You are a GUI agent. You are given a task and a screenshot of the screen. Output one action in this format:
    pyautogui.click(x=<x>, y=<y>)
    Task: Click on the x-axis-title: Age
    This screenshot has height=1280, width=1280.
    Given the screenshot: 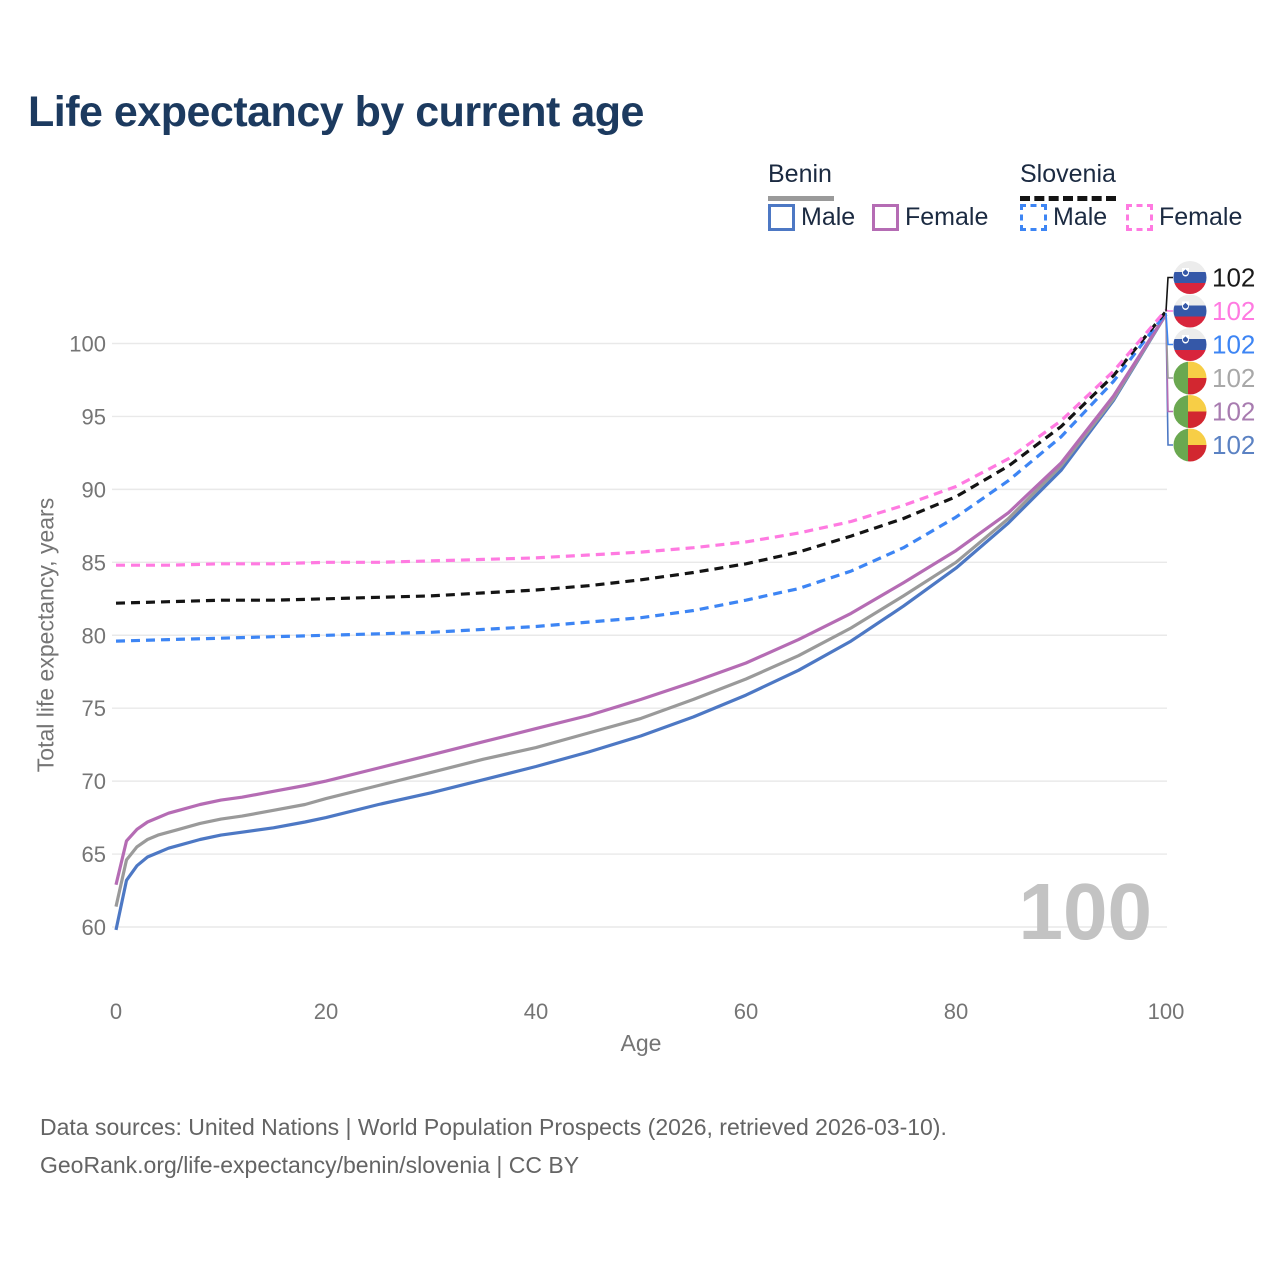 What is the action you would take?
    pyautogui.click(x=641, y=1043)
    